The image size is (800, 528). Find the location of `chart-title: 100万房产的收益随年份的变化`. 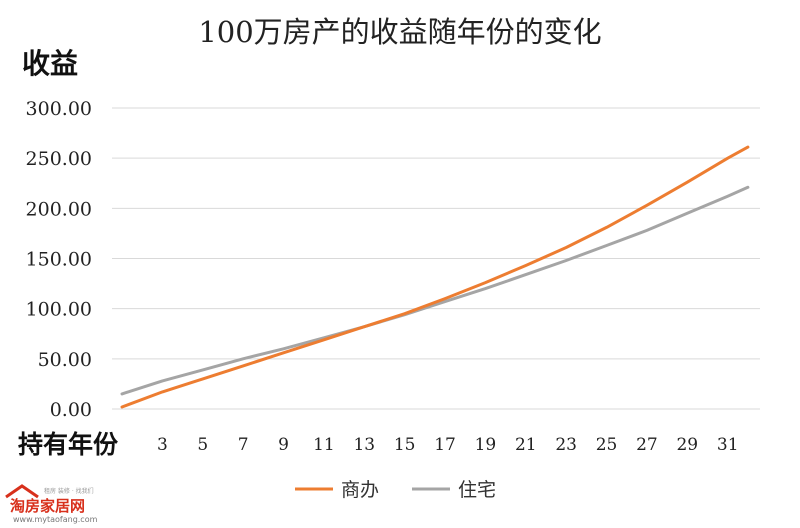

chart-title: 100万房产的收益随年份的变化 is located at coordinates (399, 32).